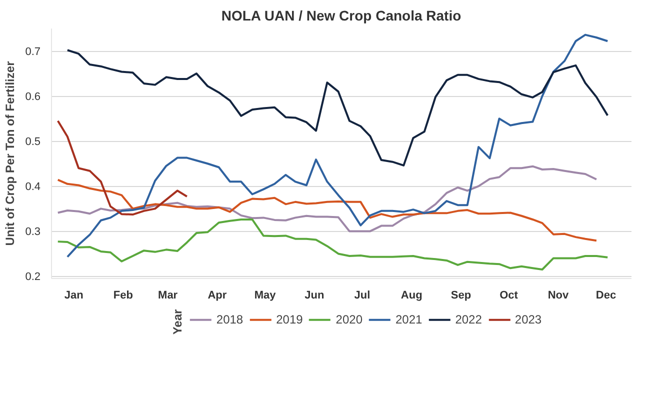 The width and height of the screenshot is (669, 398). I want to click on y-tick-label: 0.5, so click(33, 142).